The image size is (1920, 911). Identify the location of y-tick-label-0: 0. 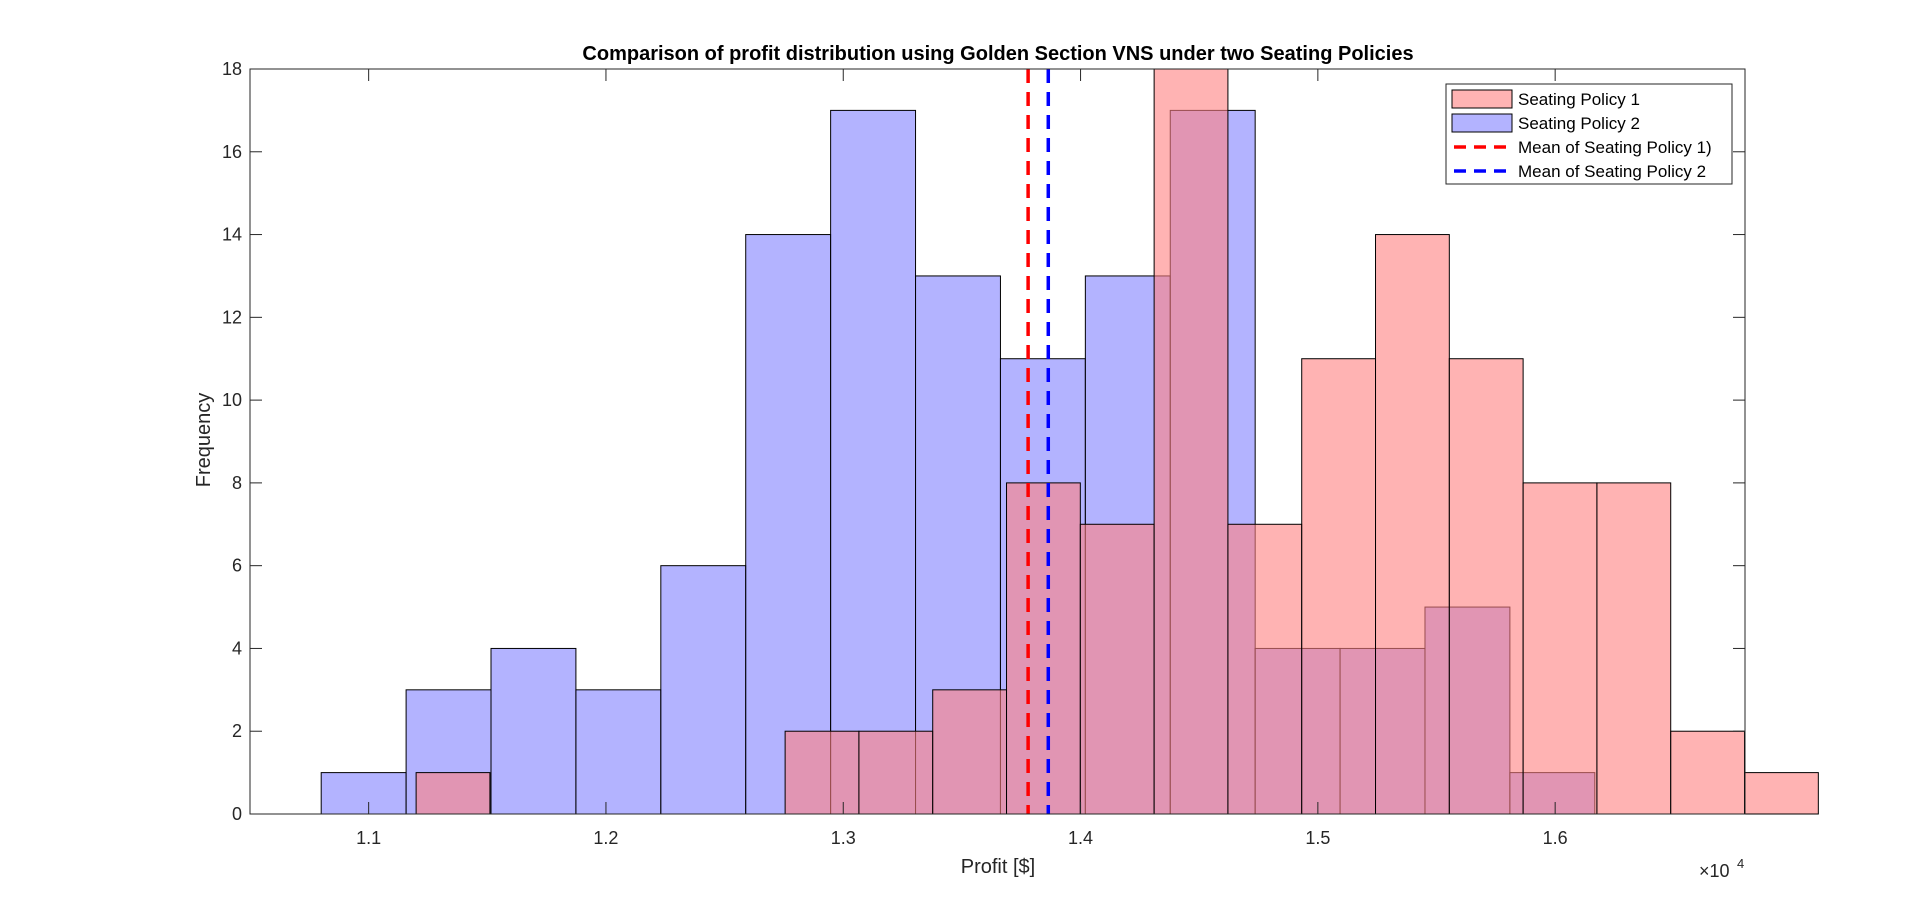
(237, 814).